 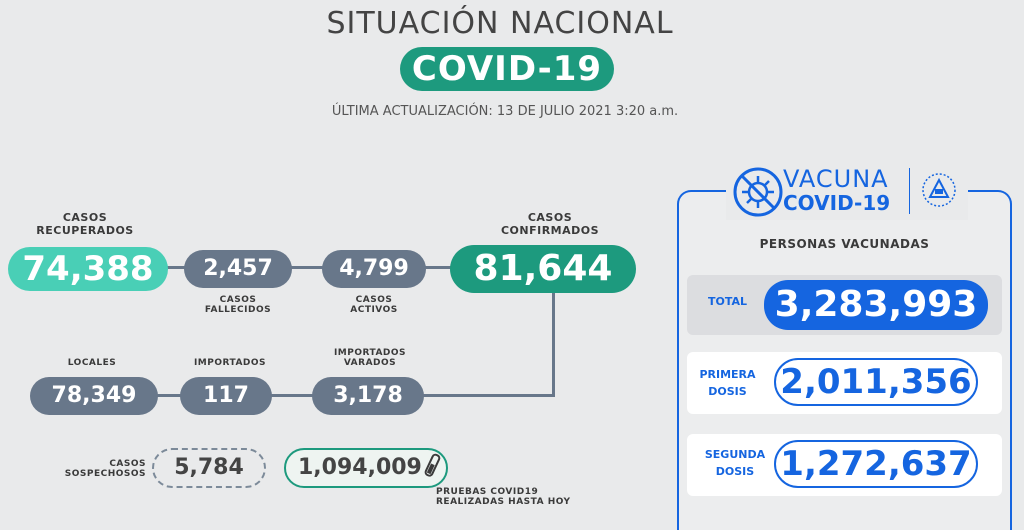 What do you see at coordinates (368, 396) in the screenshot?
I see `stranded-value: 3,178` at bounding box center [368, 396].